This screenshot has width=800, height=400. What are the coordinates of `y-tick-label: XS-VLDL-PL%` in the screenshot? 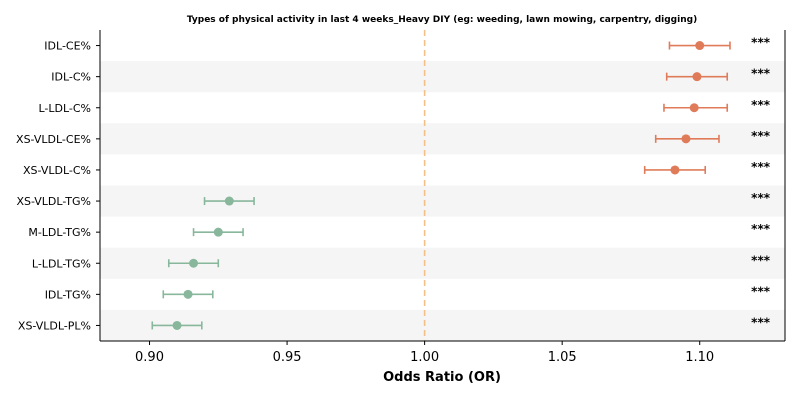 It's located at (54, 325).